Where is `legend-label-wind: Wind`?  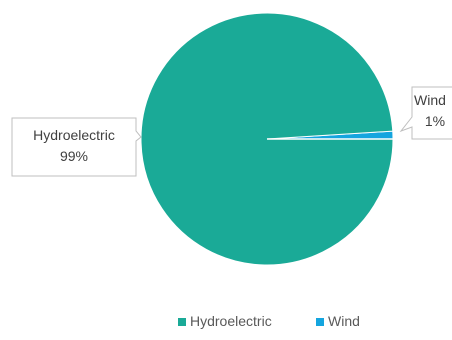
legend-label-wind: Wind is located at coordinates (344, 321).